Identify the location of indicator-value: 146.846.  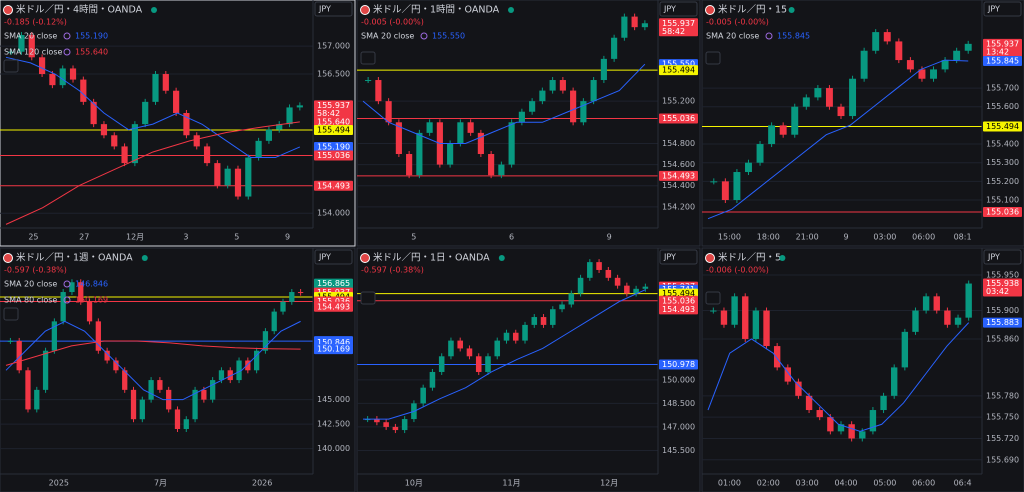
(91, 284).